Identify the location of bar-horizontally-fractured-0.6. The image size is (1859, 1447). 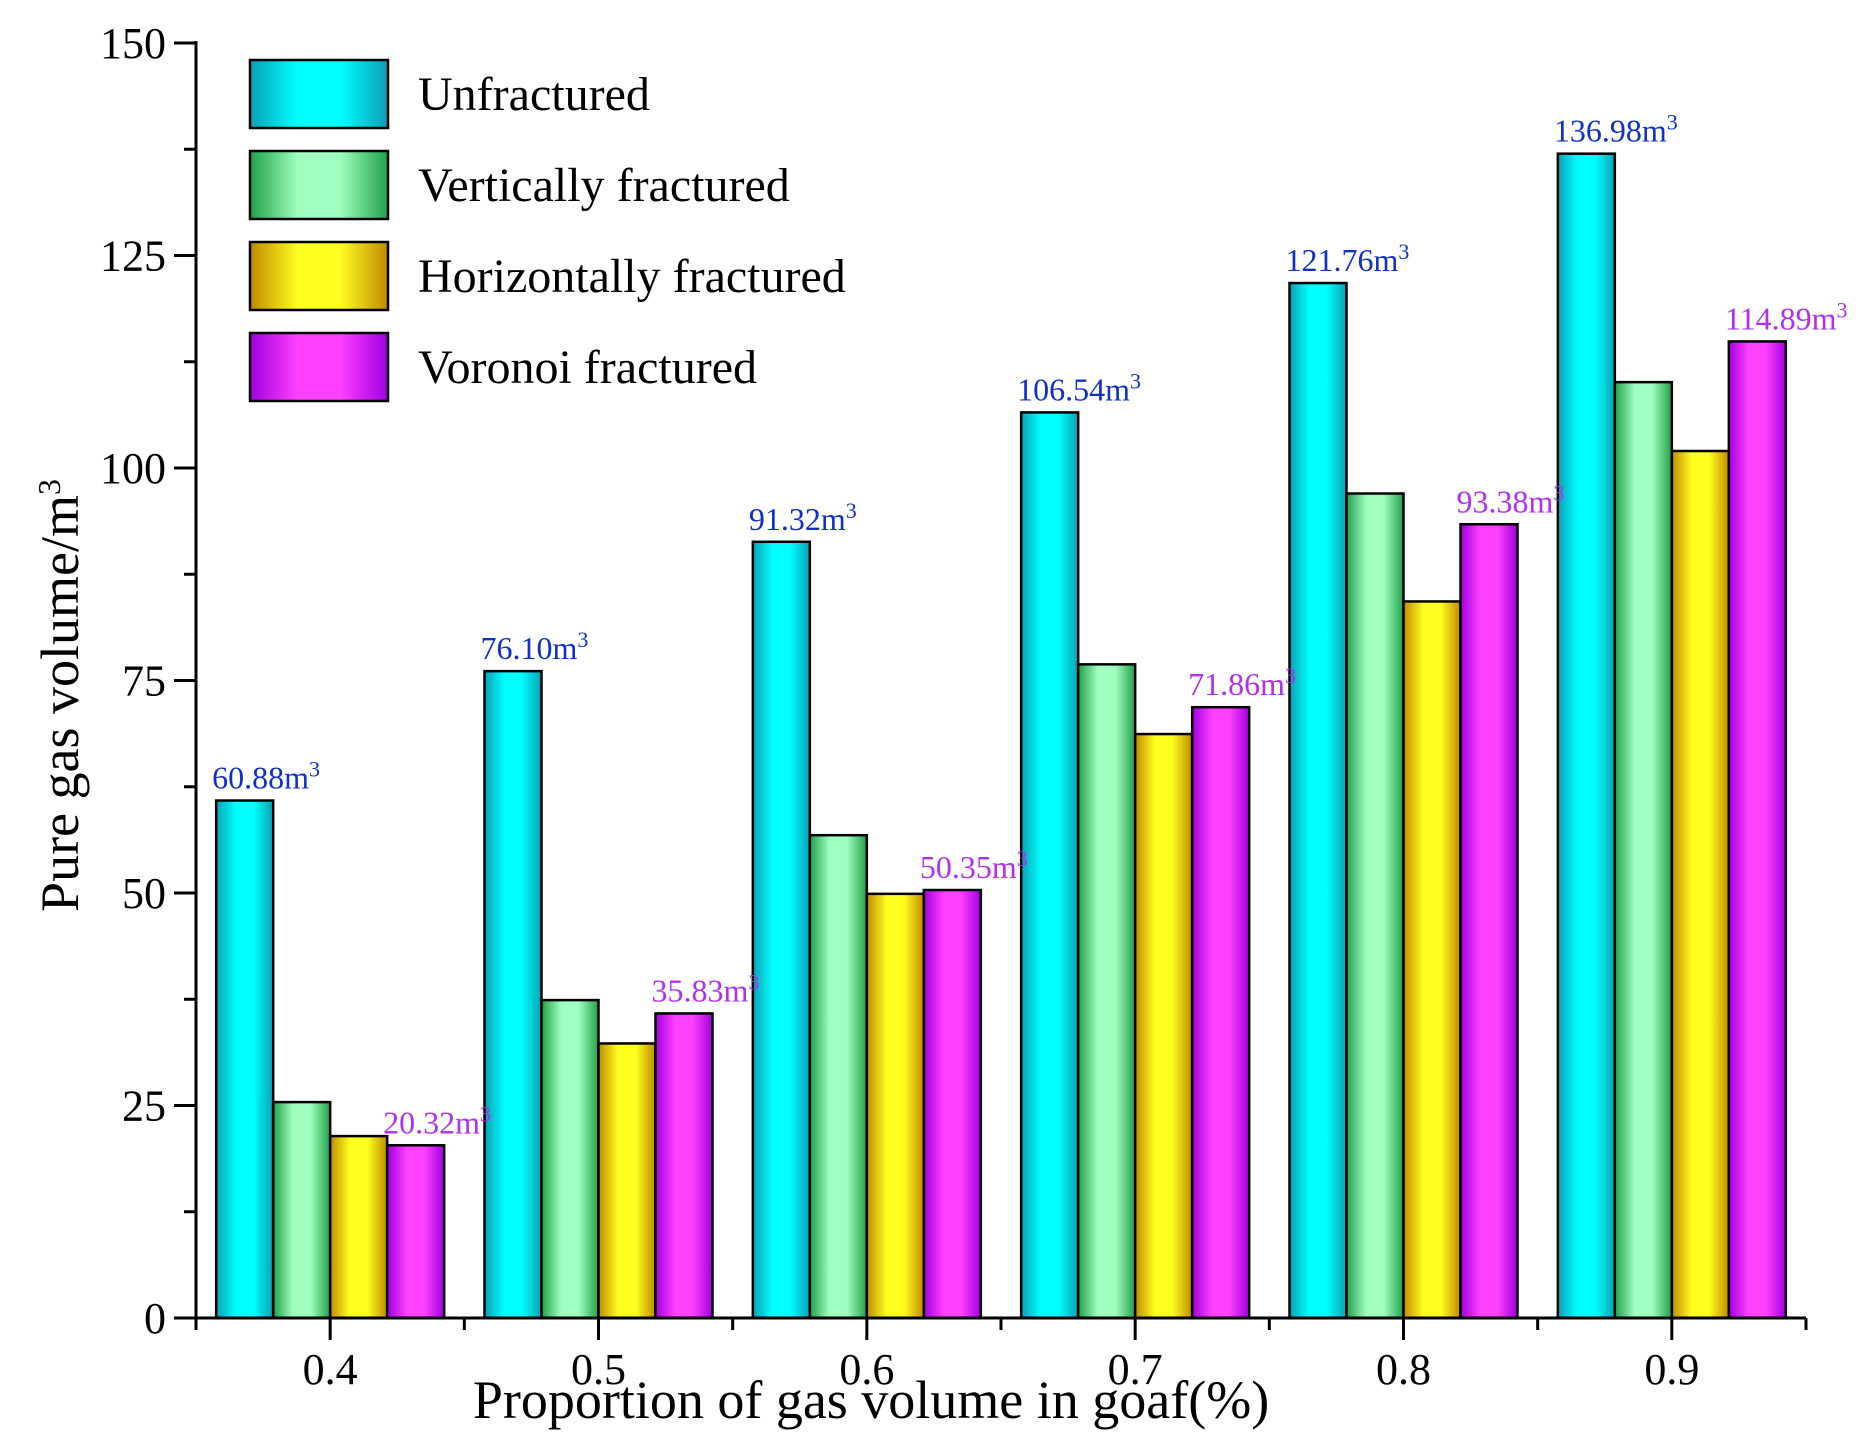
(895, 1106).